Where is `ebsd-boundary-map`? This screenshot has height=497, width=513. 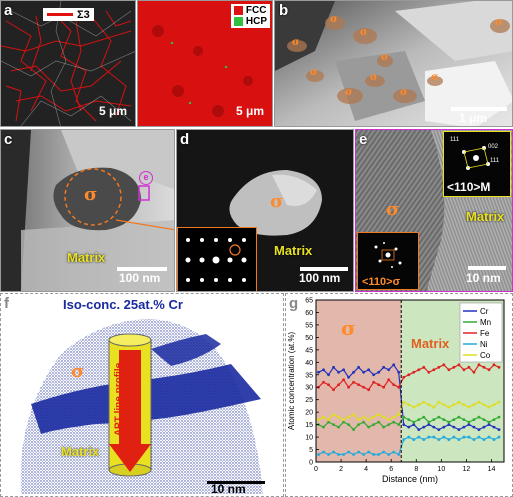
ebsd-boundary-map is located at coordinates (68, 63).